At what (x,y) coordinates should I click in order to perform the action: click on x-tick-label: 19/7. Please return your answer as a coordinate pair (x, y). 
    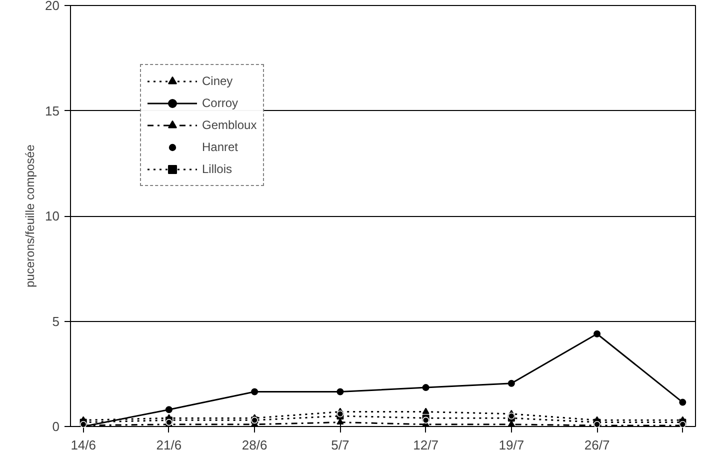
    Looking at the image, I should click on (511, 445).